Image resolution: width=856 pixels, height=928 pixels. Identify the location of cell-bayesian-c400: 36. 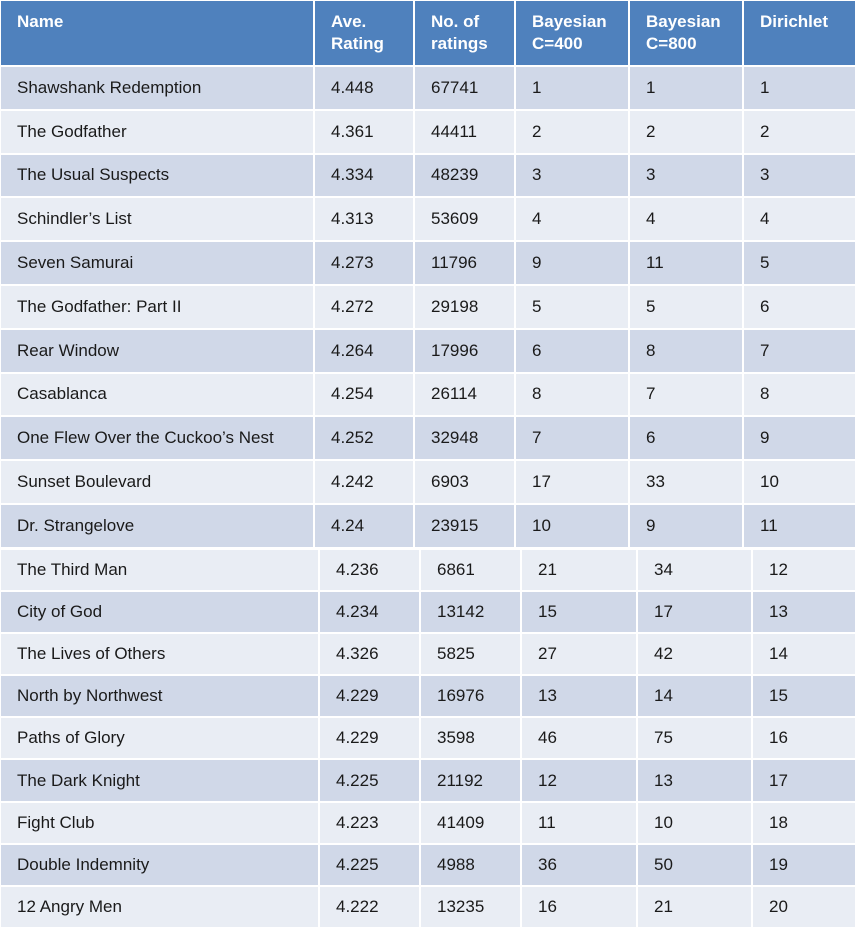
(579, 864).